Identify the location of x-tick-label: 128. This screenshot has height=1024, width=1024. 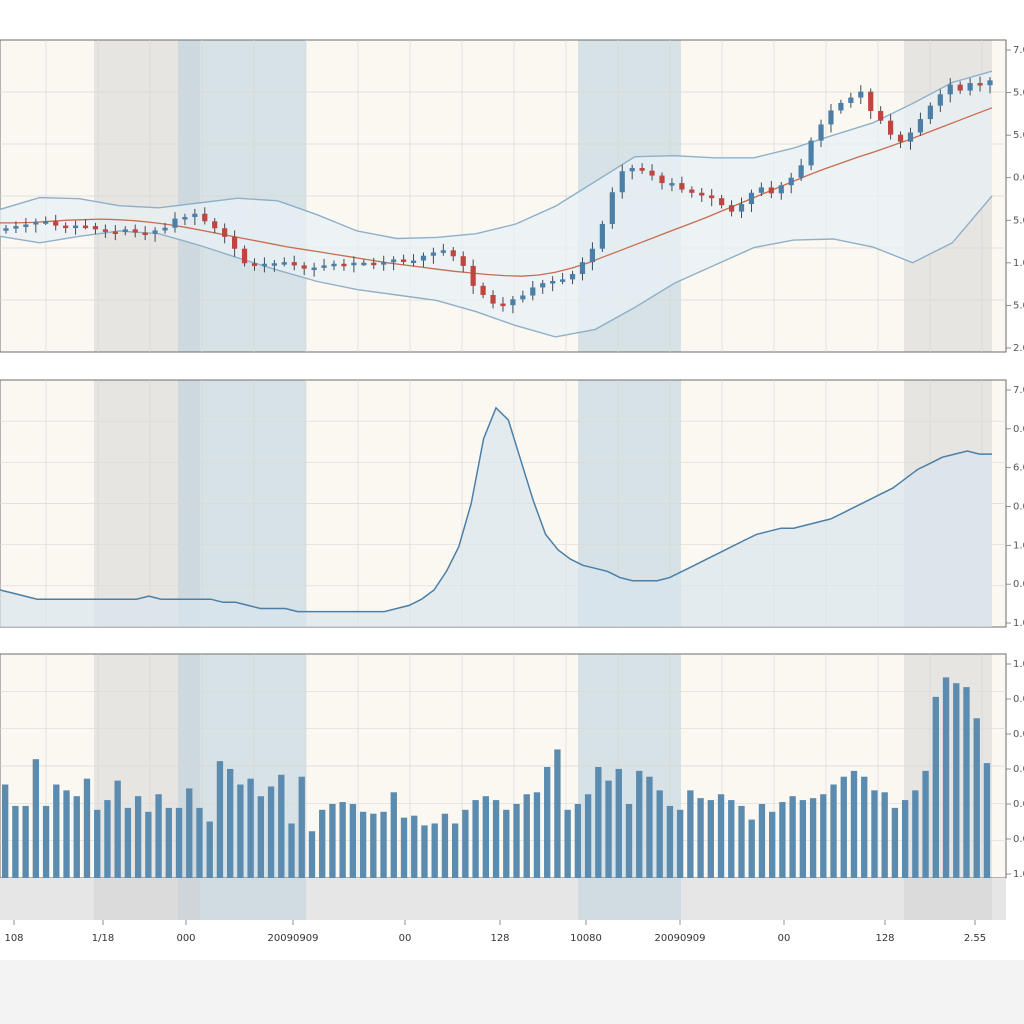
(884, 938).